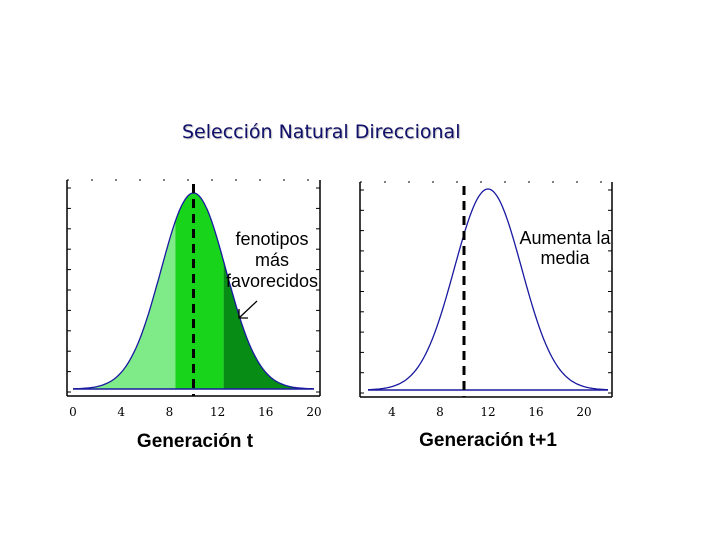 The image size is (720, 540). What do you see at coordinates (195, 441) in the screenshot?
I see `x-axis-label: Generación t` at bounding box center [195, 441].